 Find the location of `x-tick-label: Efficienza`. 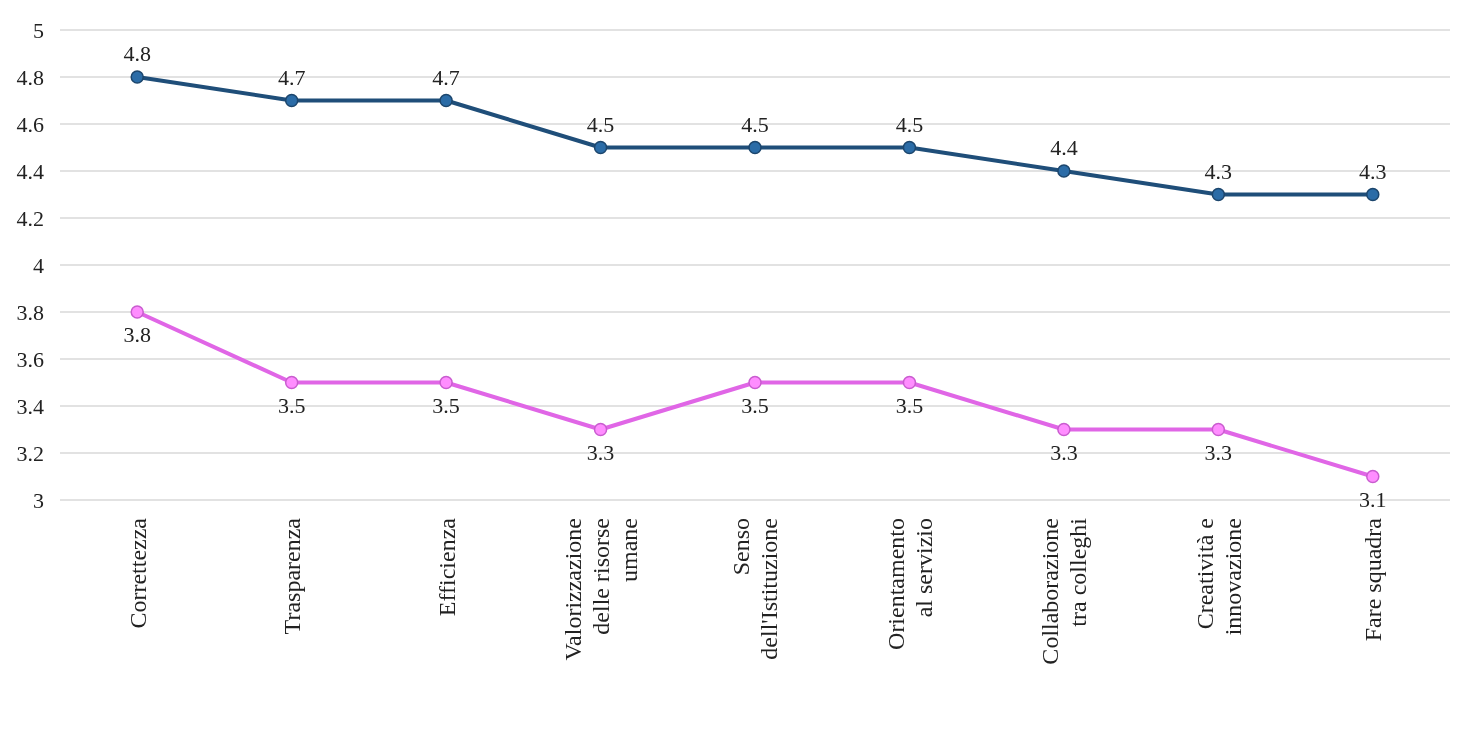

x-tick-label: Efficienza is located at coordinates (446, 567).